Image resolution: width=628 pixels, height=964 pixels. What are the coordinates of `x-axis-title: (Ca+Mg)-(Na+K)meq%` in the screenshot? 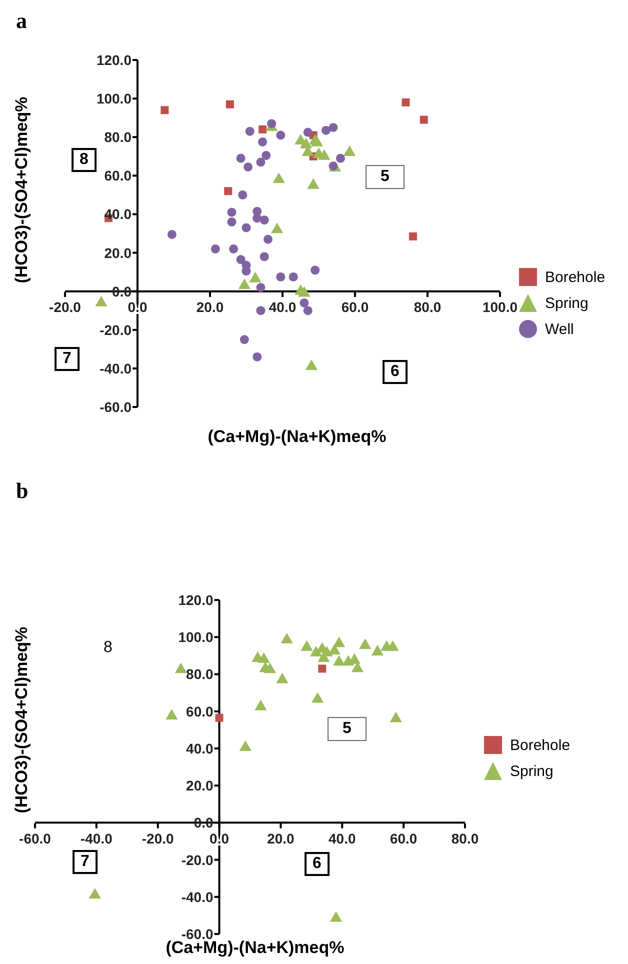 It's located at (297, 437).